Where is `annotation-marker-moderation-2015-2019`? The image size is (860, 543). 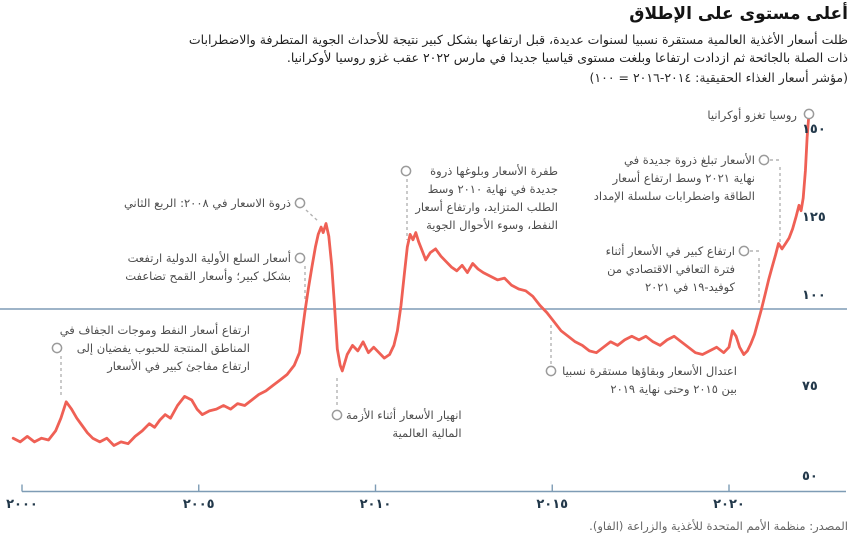 annotation-marker-moderation-2015-2019 is located at coordinates (551, 371).